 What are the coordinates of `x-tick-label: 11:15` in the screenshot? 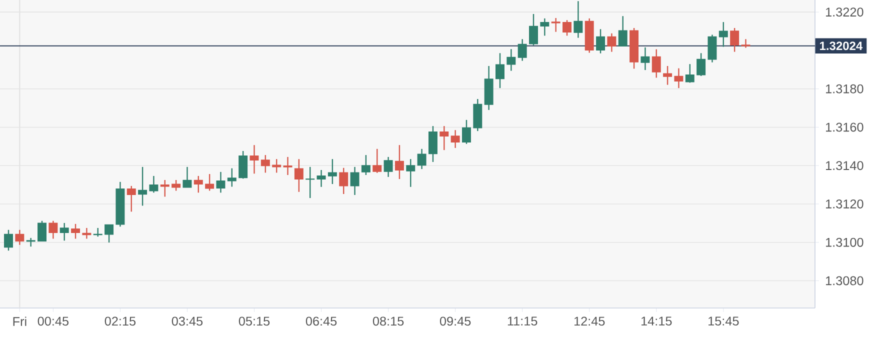 It's located at (523, 321).